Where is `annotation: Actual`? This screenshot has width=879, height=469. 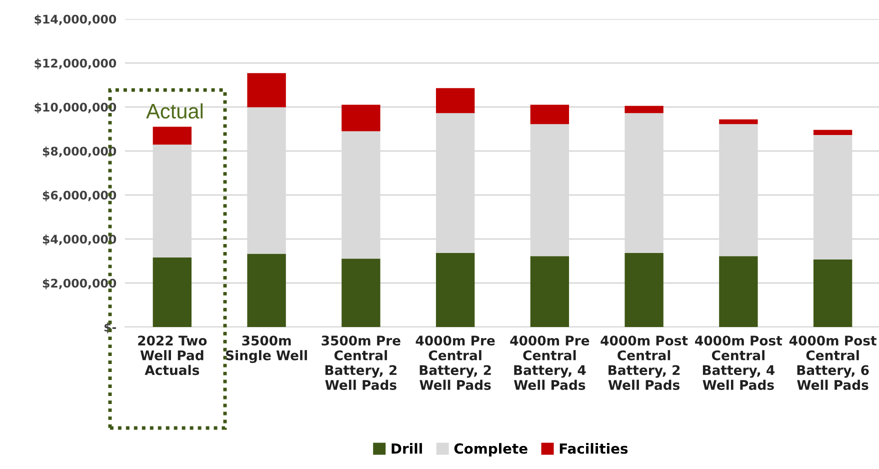 annotation: Actual is located at coordinates (174, 111).